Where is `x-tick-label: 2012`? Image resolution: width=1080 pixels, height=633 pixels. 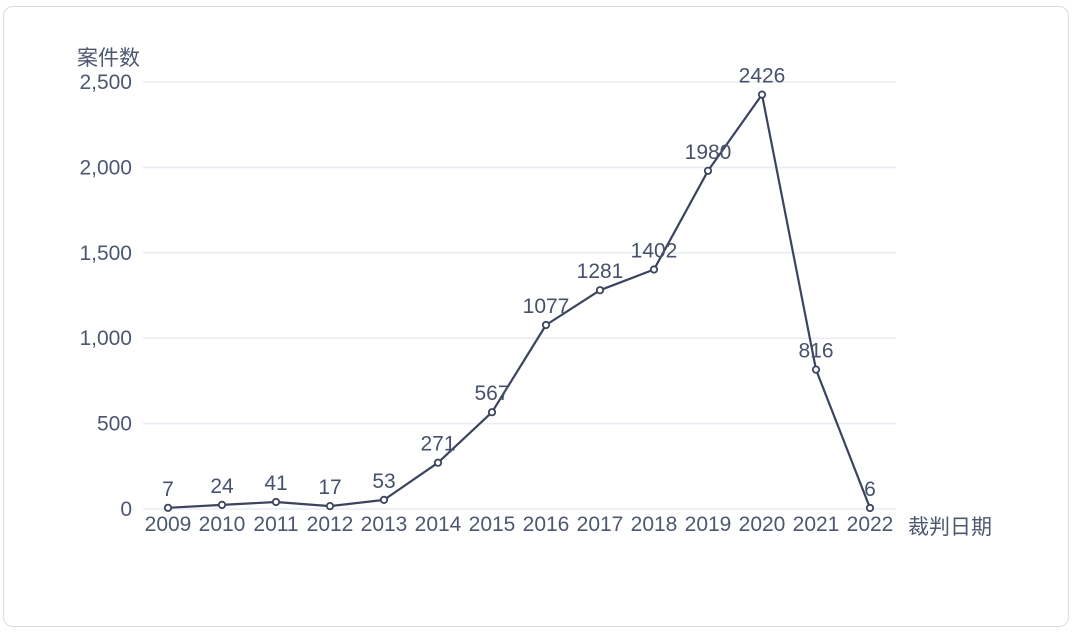
x-tick-label: 2012 is located at coordinates (330, 524).